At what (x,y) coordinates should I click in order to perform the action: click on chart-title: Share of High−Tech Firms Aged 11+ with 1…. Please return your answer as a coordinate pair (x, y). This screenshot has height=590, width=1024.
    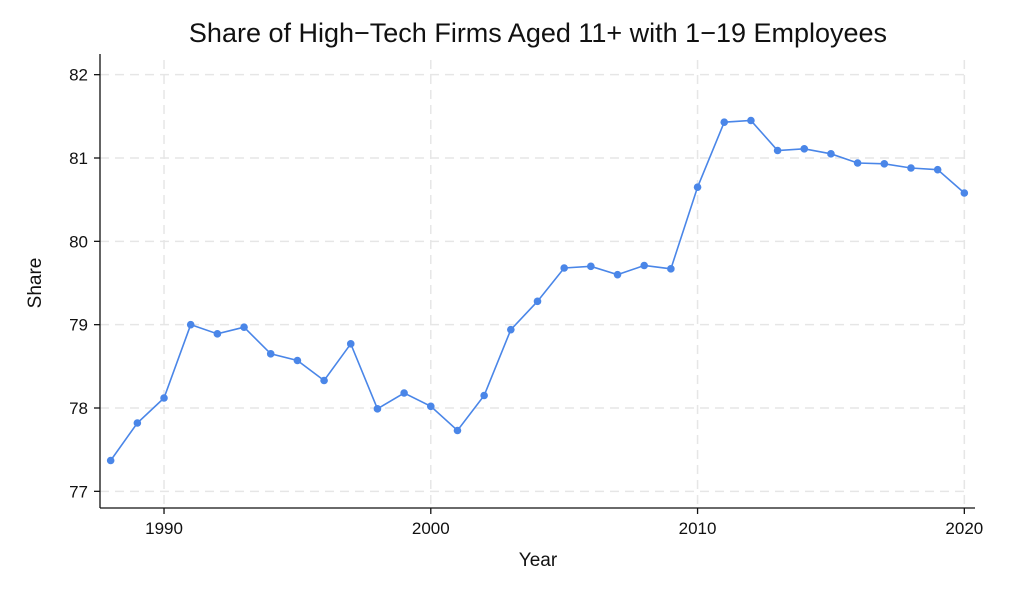
    Looking at the image, I should click on (538, 33).